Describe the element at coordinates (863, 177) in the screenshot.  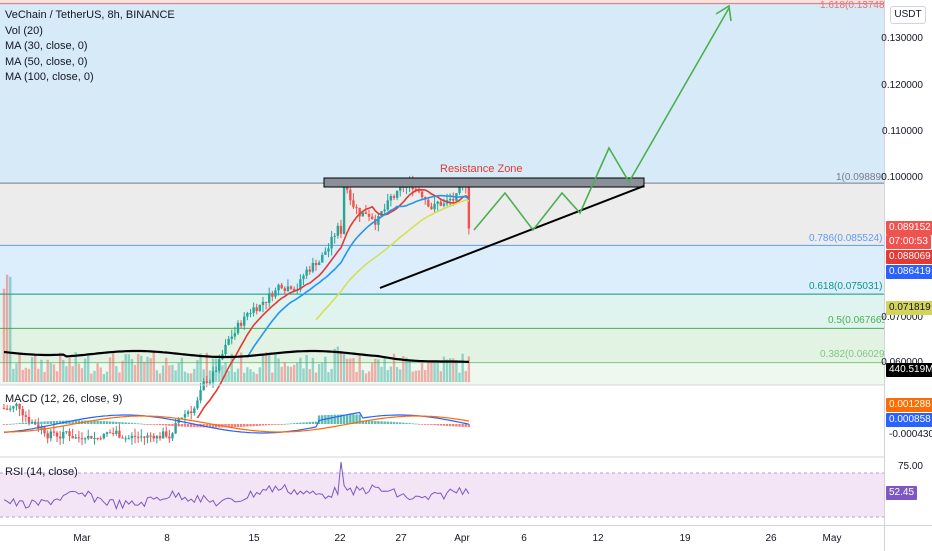
I see `fib-label-1: 1(0.098890)` at that location.